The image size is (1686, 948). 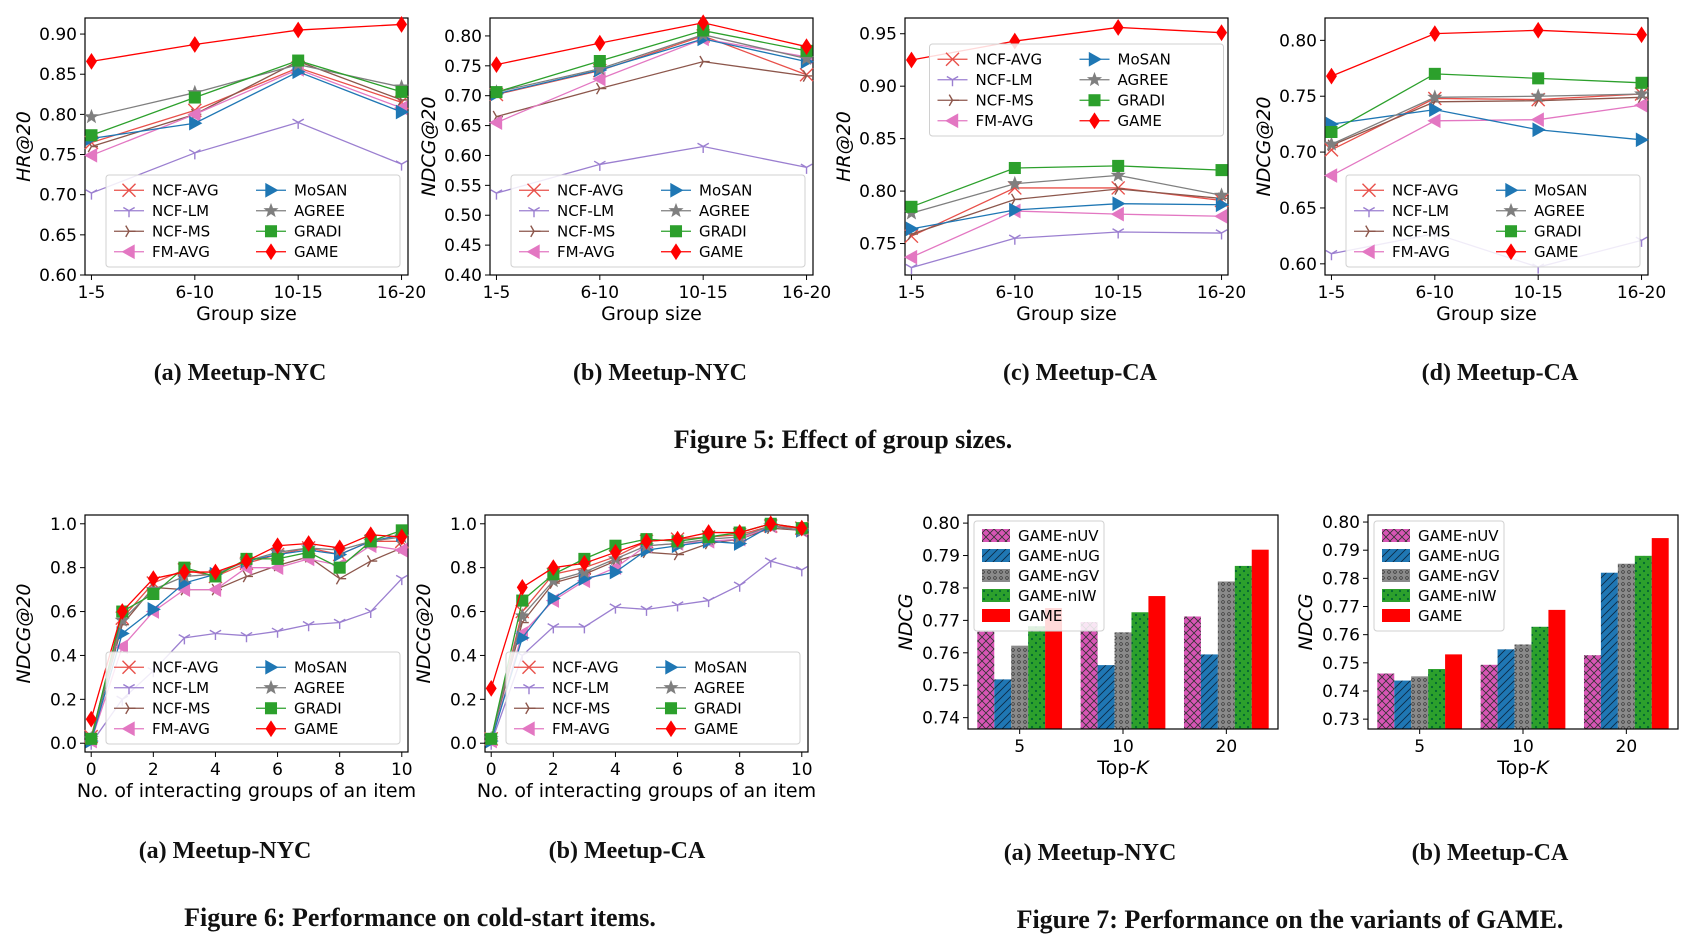 What do you see at coordinates (719, 688) in the screenshot?
I see `legend-label-agree: AGREE` at bounding box center [719, 688].